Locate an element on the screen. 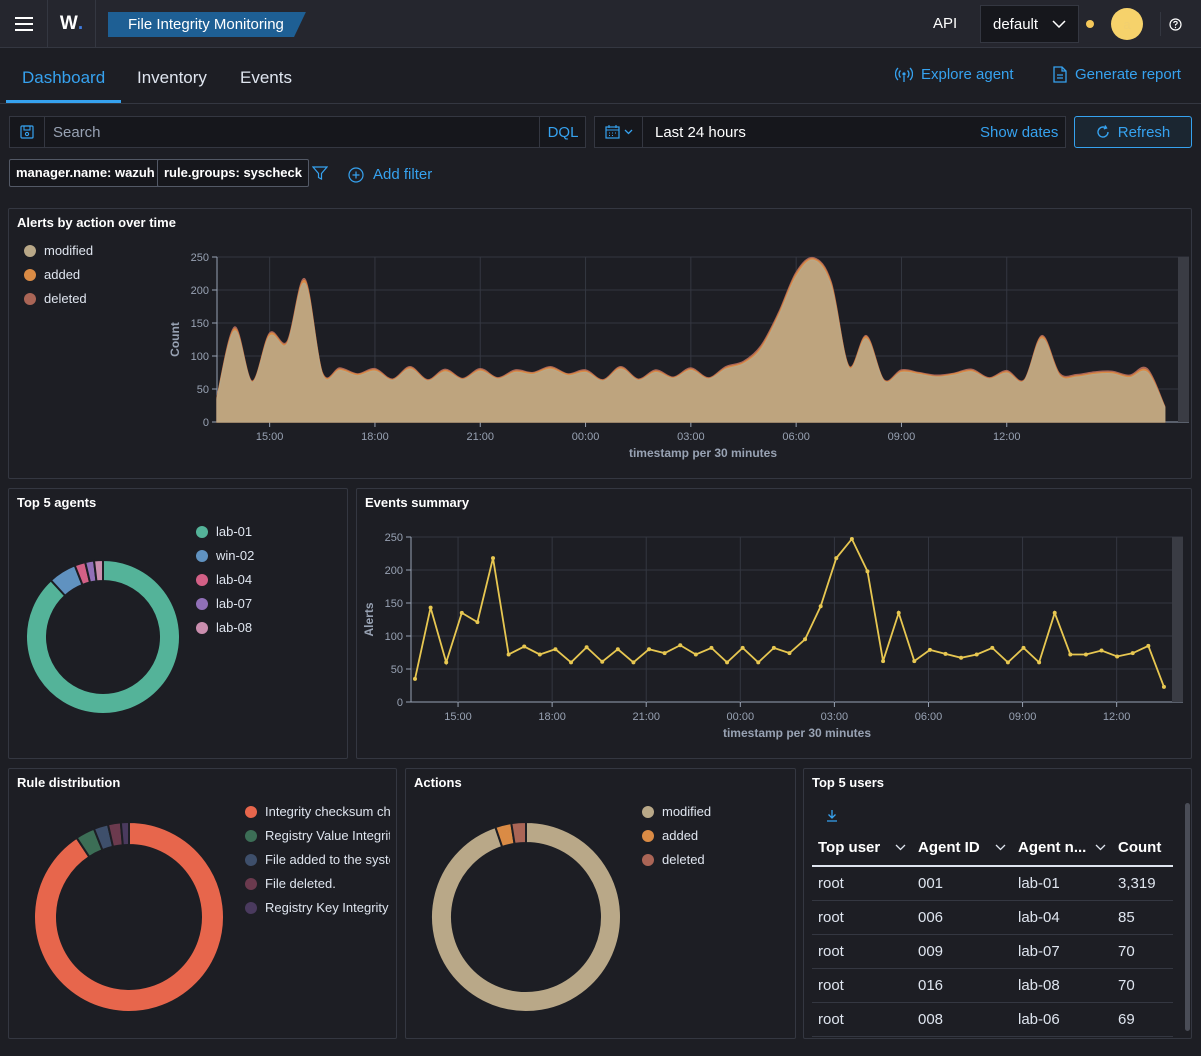 The image size is (1201, 1056). column-header-top-user: Top user is located at coordinates (862, 848).